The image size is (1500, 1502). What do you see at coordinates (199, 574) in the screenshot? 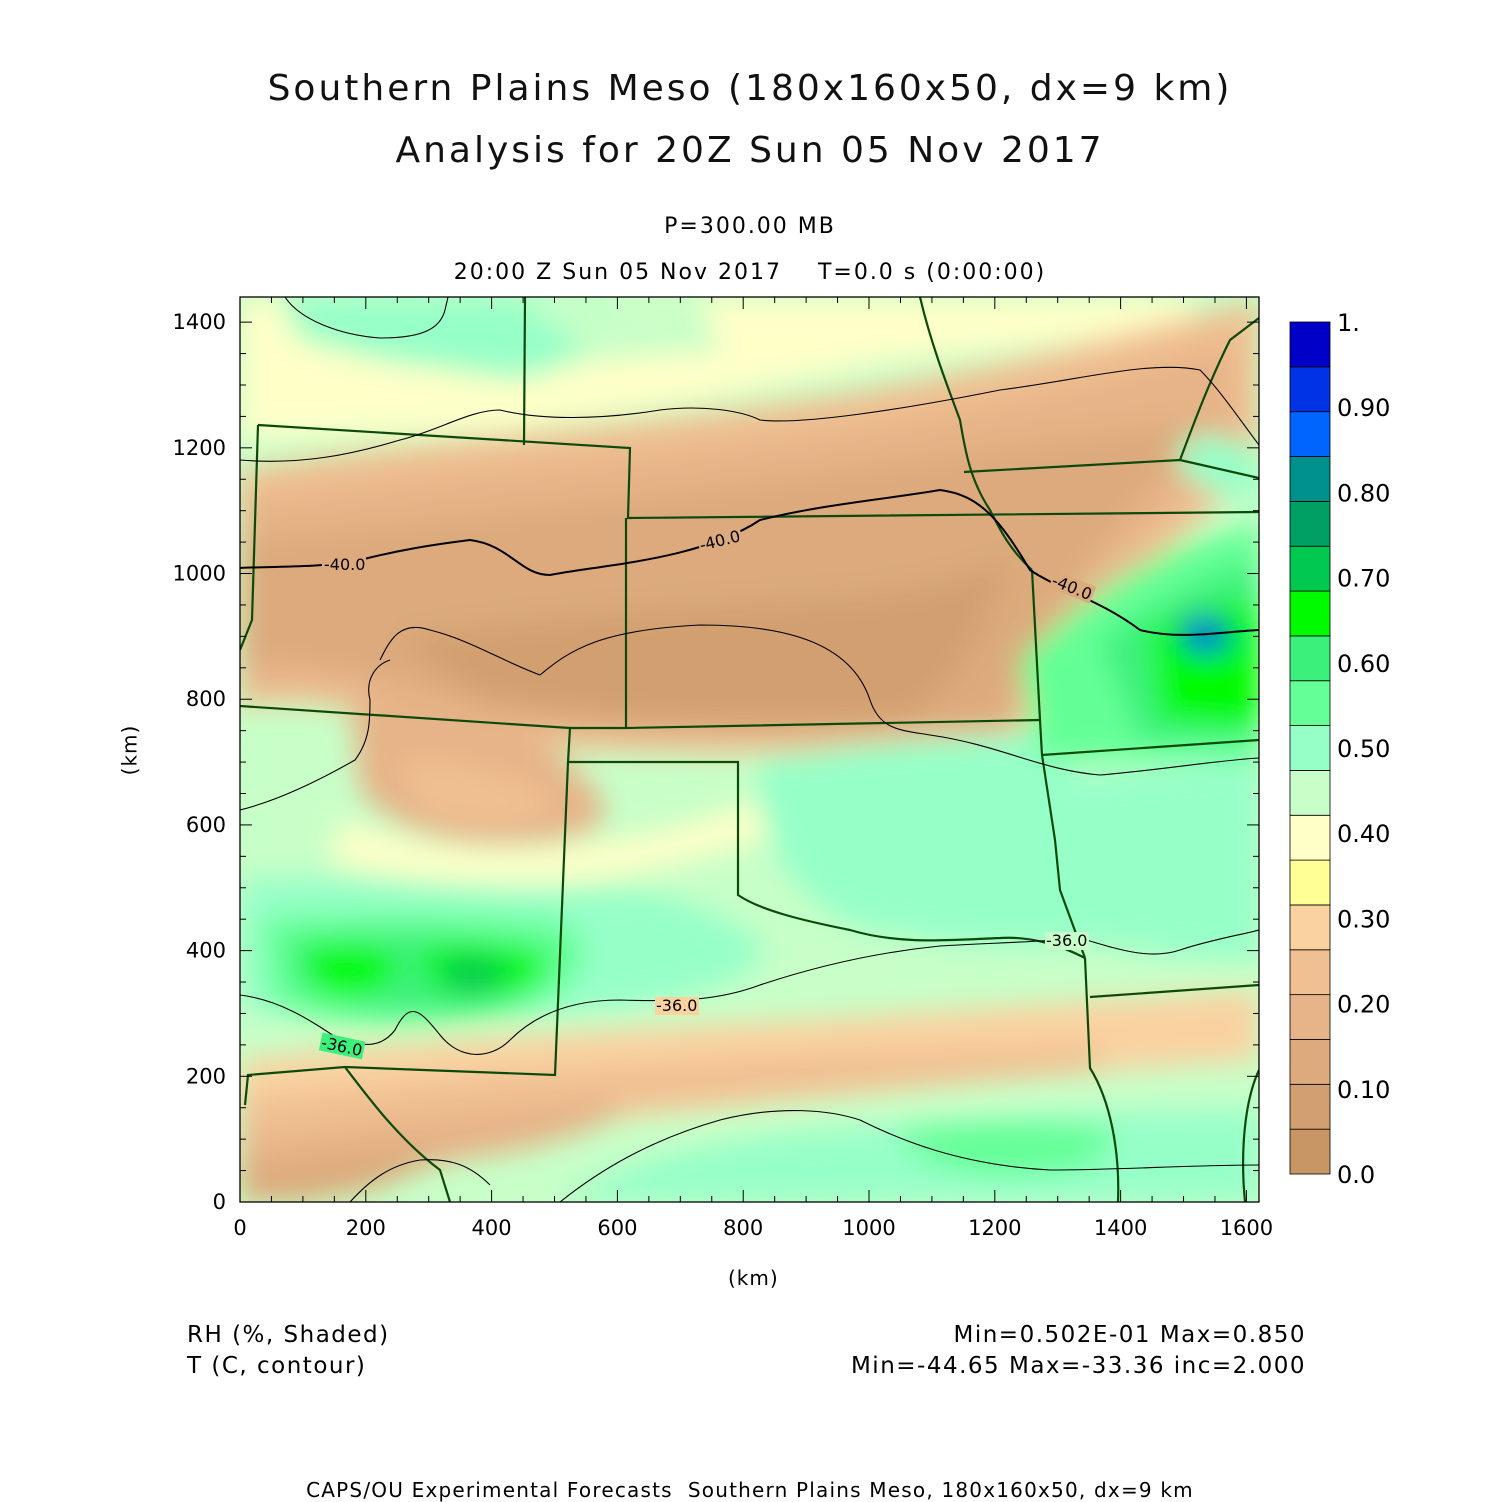
I see `y-tick-label: 1000` at bounding box center [199, 574].